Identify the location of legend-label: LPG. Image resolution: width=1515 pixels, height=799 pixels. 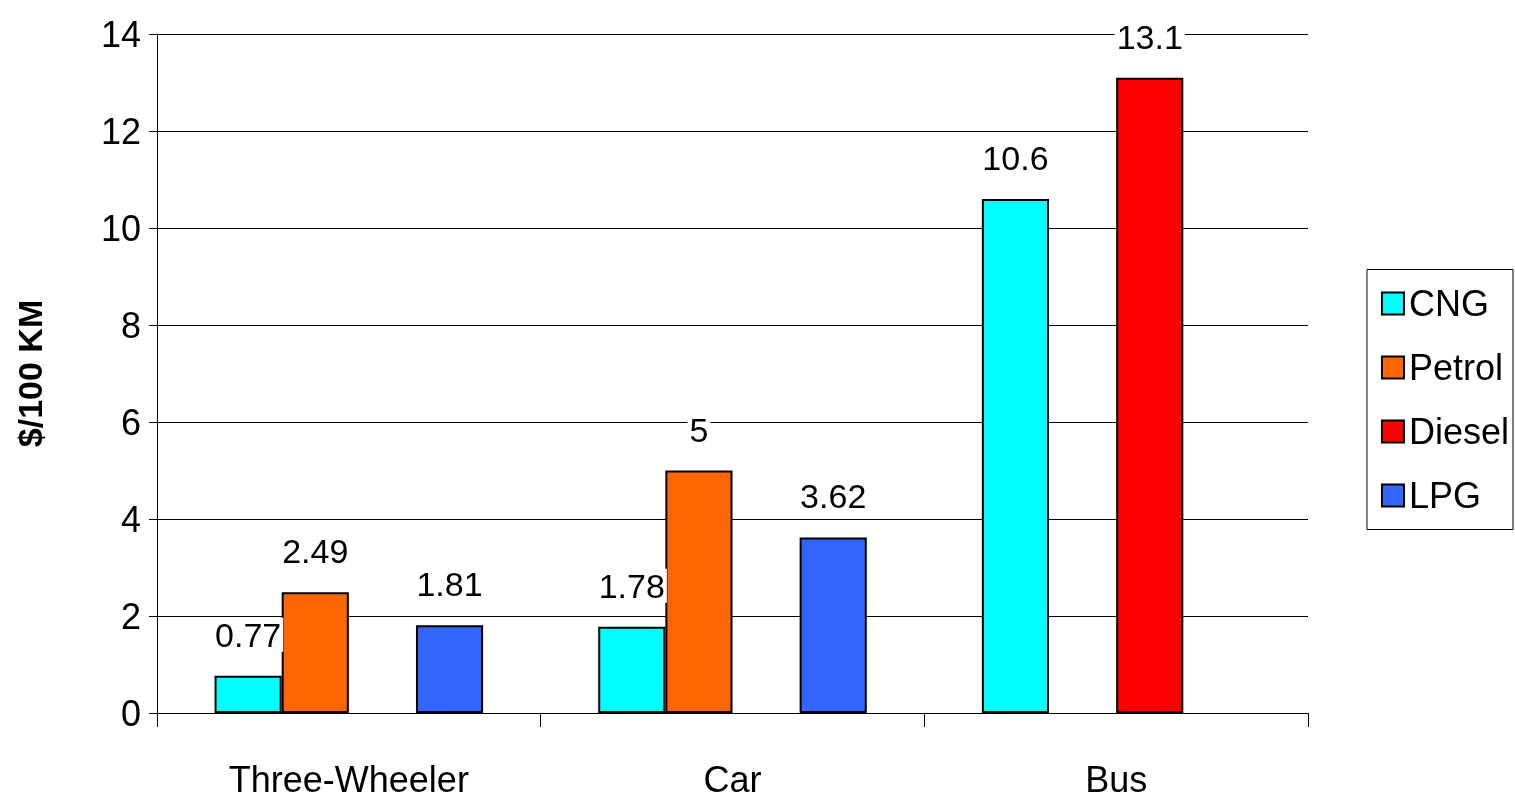
(1445, 495).